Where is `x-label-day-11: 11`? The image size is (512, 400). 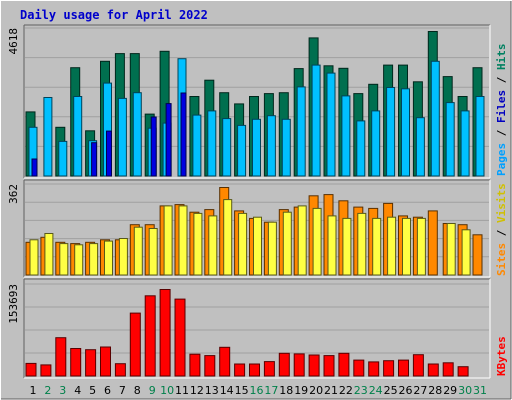 x-label-day-11: 11 is located at coordinates (182, 390).